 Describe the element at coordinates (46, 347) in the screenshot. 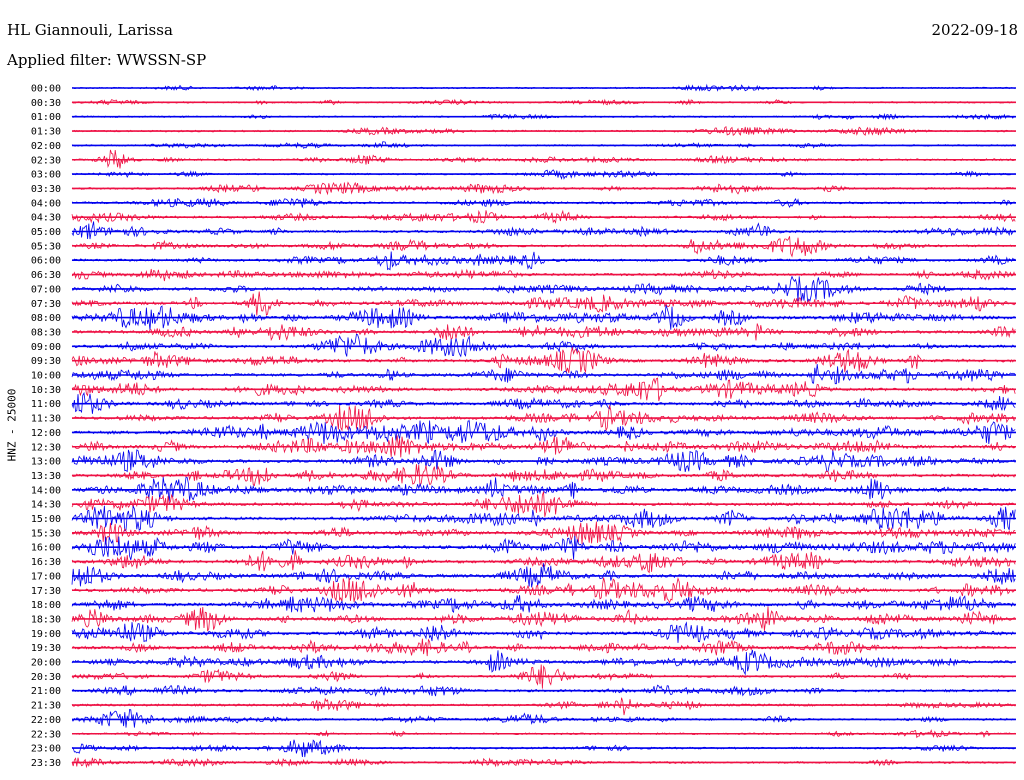

I see `time-label: 09:00` at that location.